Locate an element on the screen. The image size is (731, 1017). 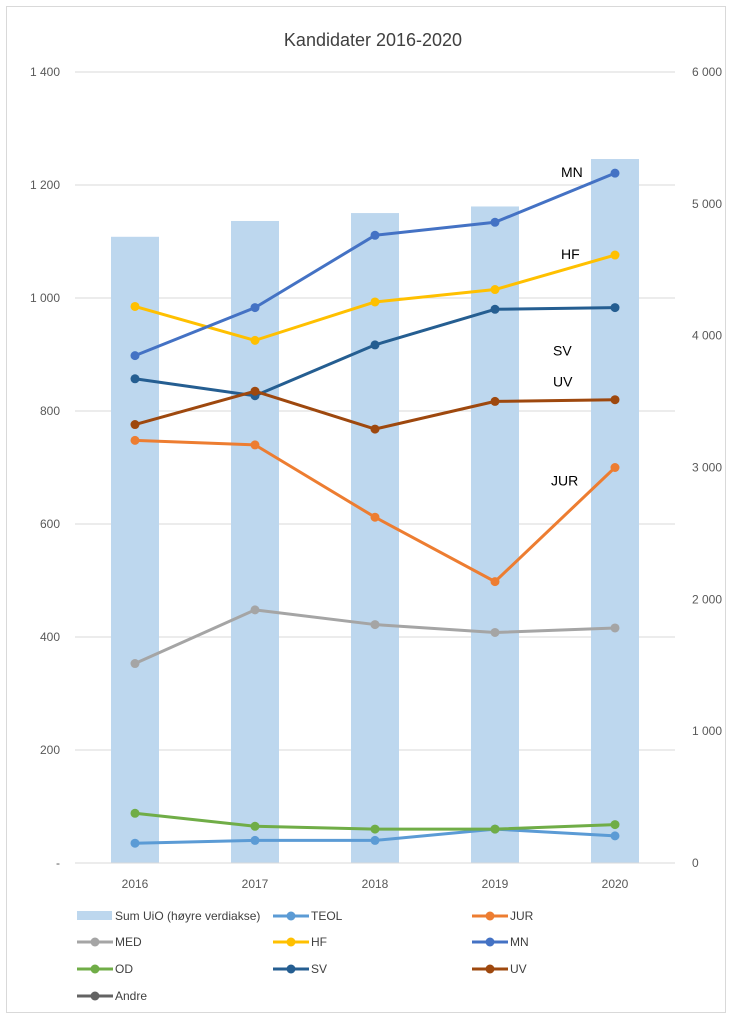
y-left-tick-label: 800 is located at coordinates (50, 411).